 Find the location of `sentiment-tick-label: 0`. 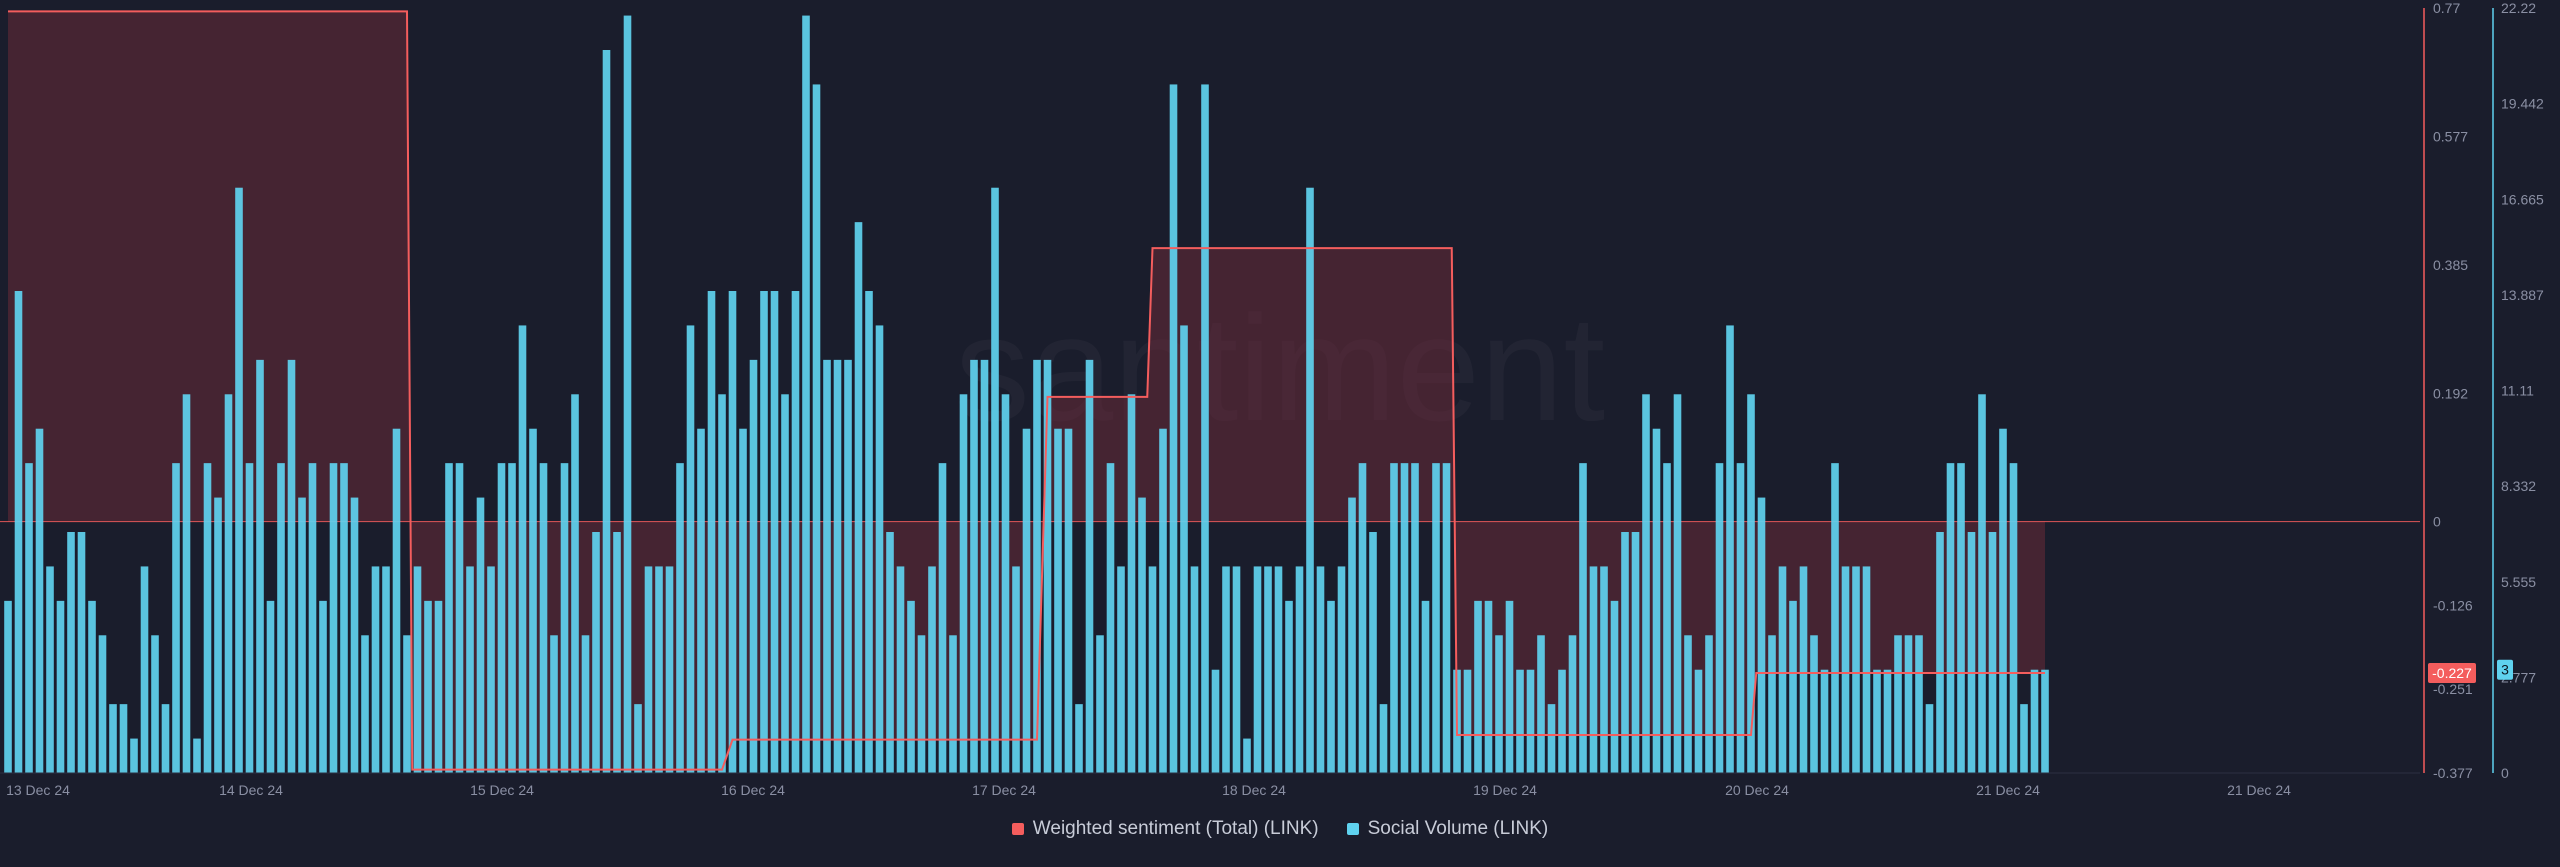

sentiment-tick-label: 0 is located at coordinates (2437, 522).